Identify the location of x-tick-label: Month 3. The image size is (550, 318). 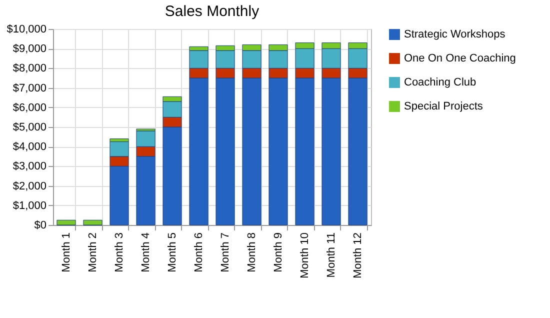
(119, 252).